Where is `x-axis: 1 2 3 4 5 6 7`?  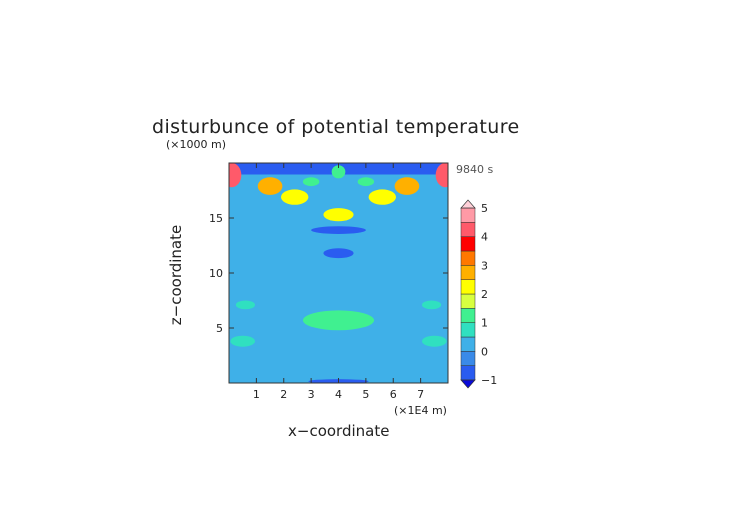 x-axis: 1 2 3 4 5 6 7 is located at coordinates (338, 282).